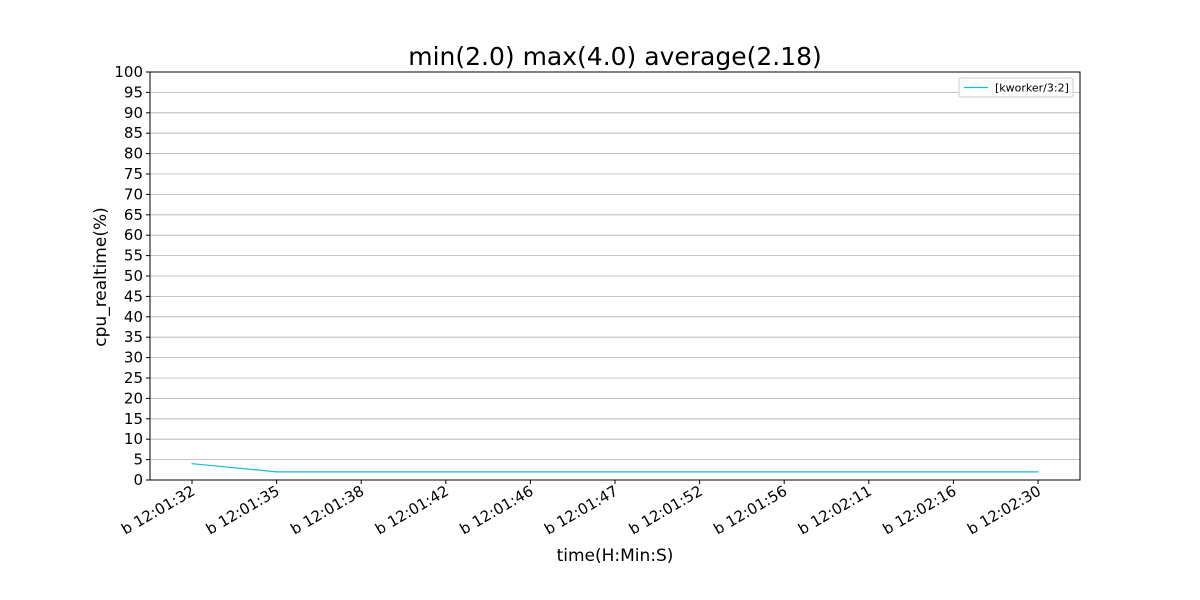  I want to click on x-tick-label: b 12:02:16, so click(920, 510).